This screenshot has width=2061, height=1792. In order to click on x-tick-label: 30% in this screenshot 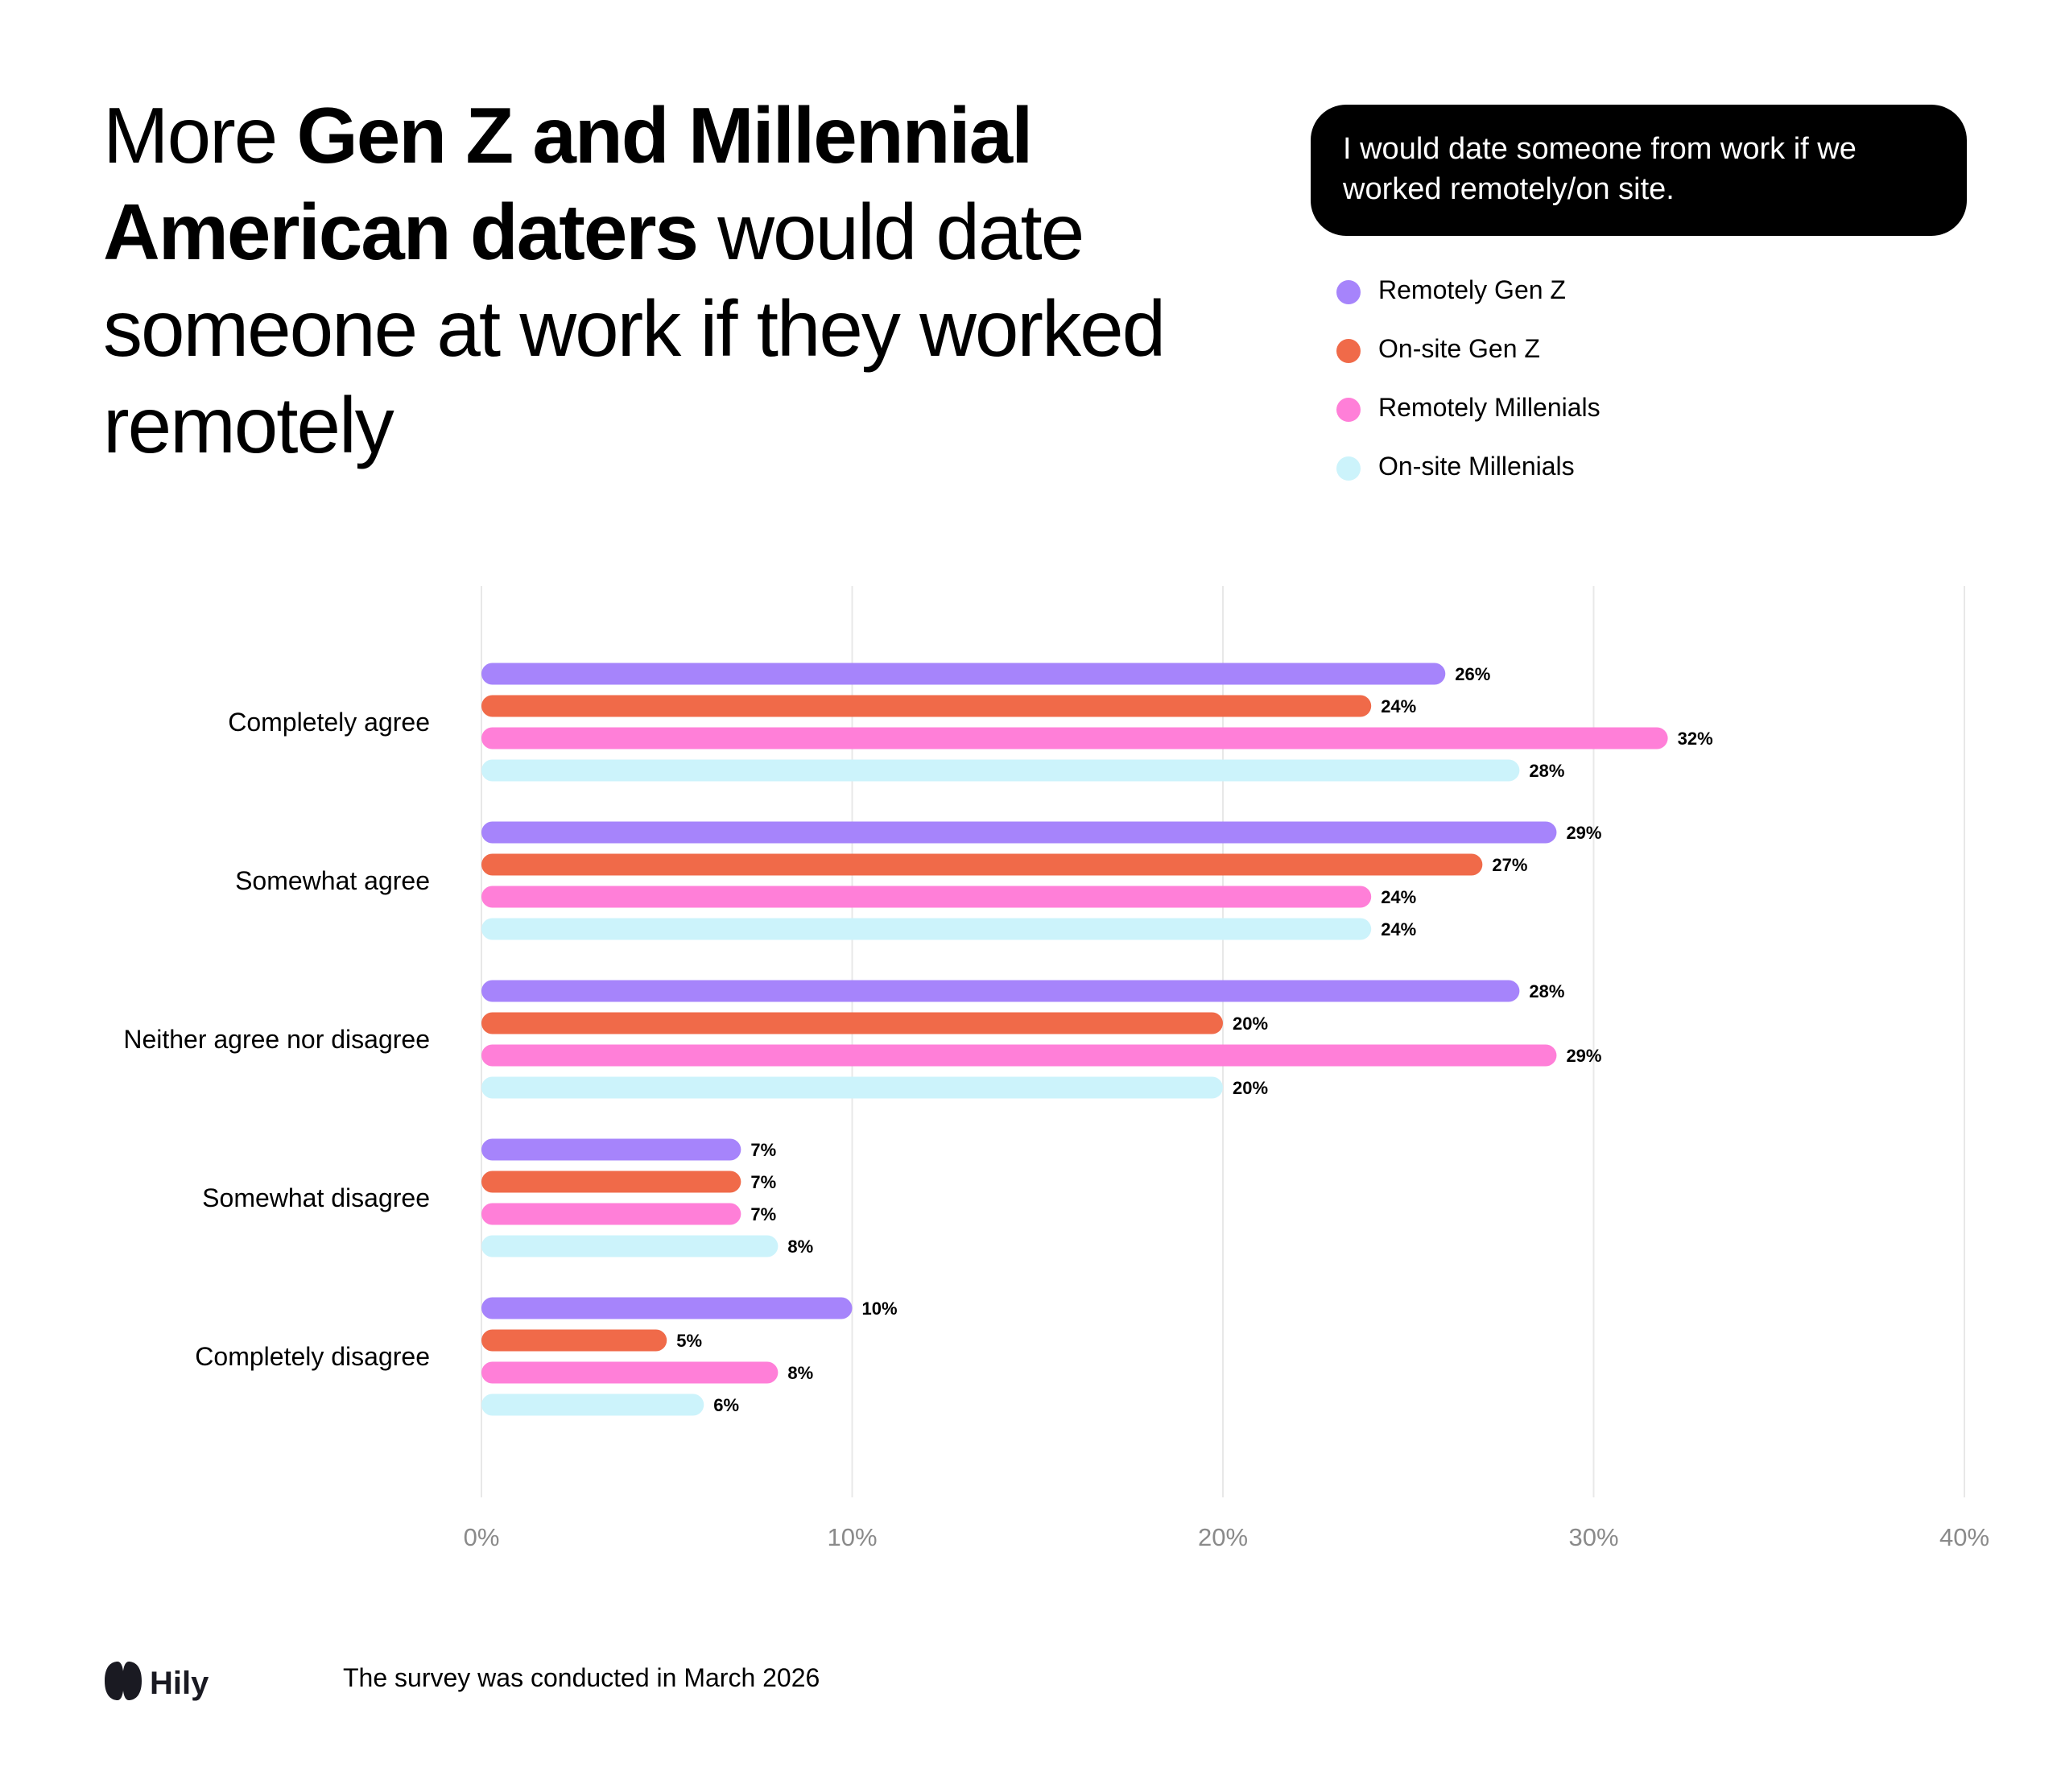, I will do `click(1593, 1537)`.